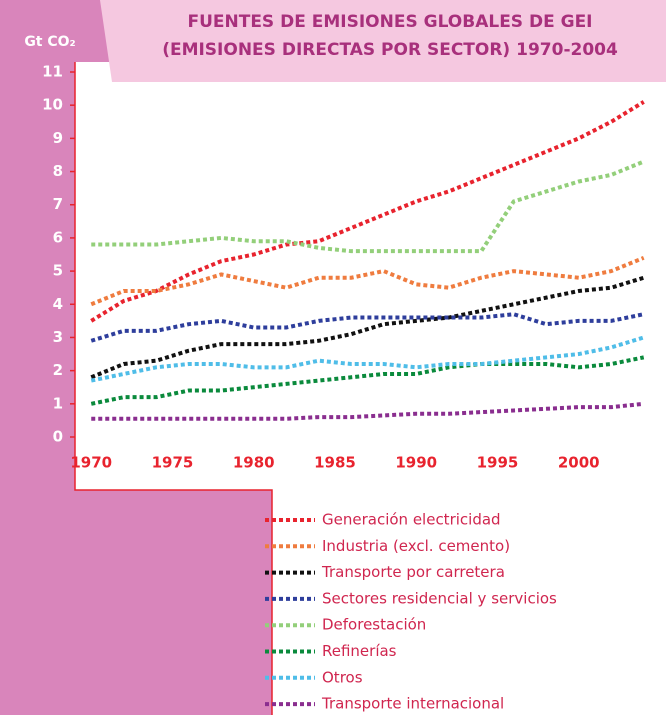 Image resolution: width=666 pixels, height=715 pixels. Describe the element at coordinates (498, 463) in the screenshot. I see `x-tick-label: 1995` at that location.